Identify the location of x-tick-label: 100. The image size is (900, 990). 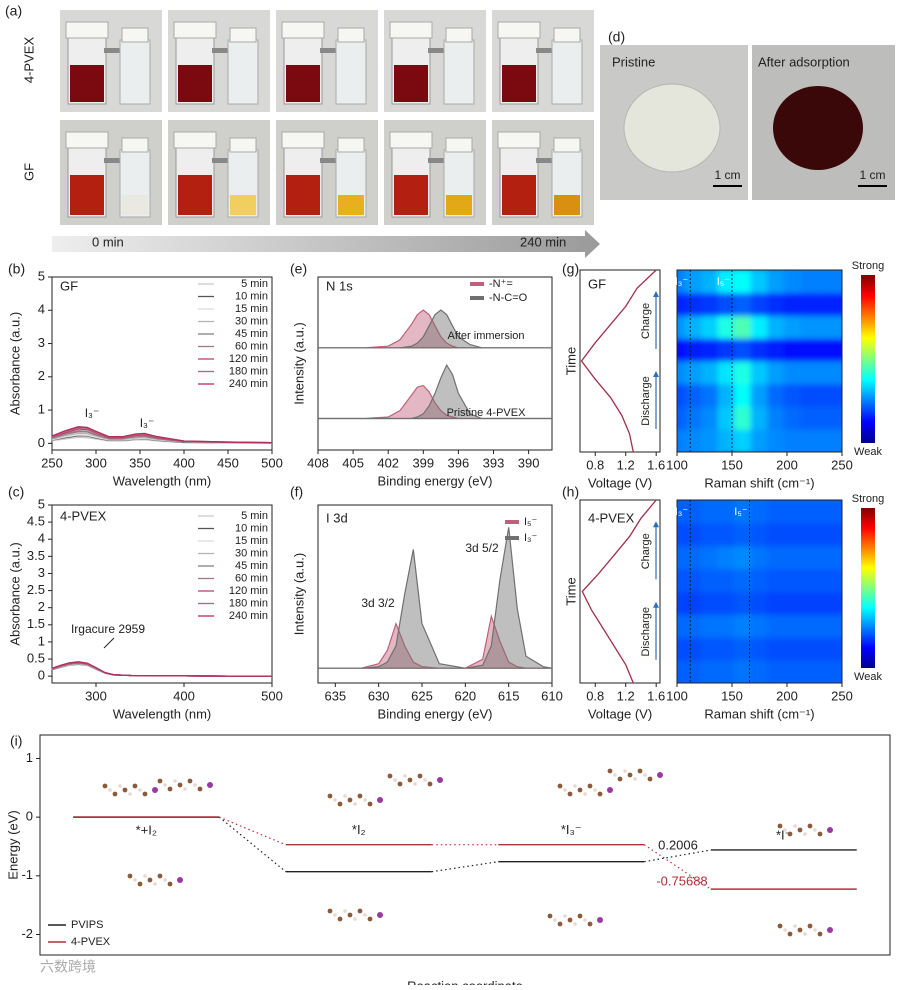
(677, 695).